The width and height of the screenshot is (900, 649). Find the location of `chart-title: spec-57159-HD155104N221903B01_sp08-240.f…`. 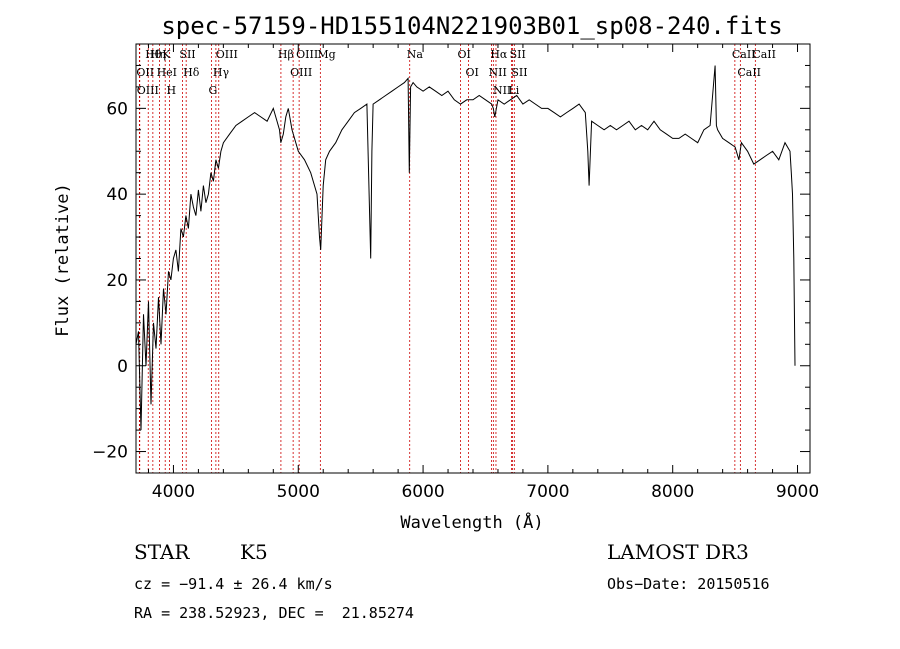

chart-title: spec-57159-HD155104N221903B01_sp08-240.f… is located at coordinates (471, 26).